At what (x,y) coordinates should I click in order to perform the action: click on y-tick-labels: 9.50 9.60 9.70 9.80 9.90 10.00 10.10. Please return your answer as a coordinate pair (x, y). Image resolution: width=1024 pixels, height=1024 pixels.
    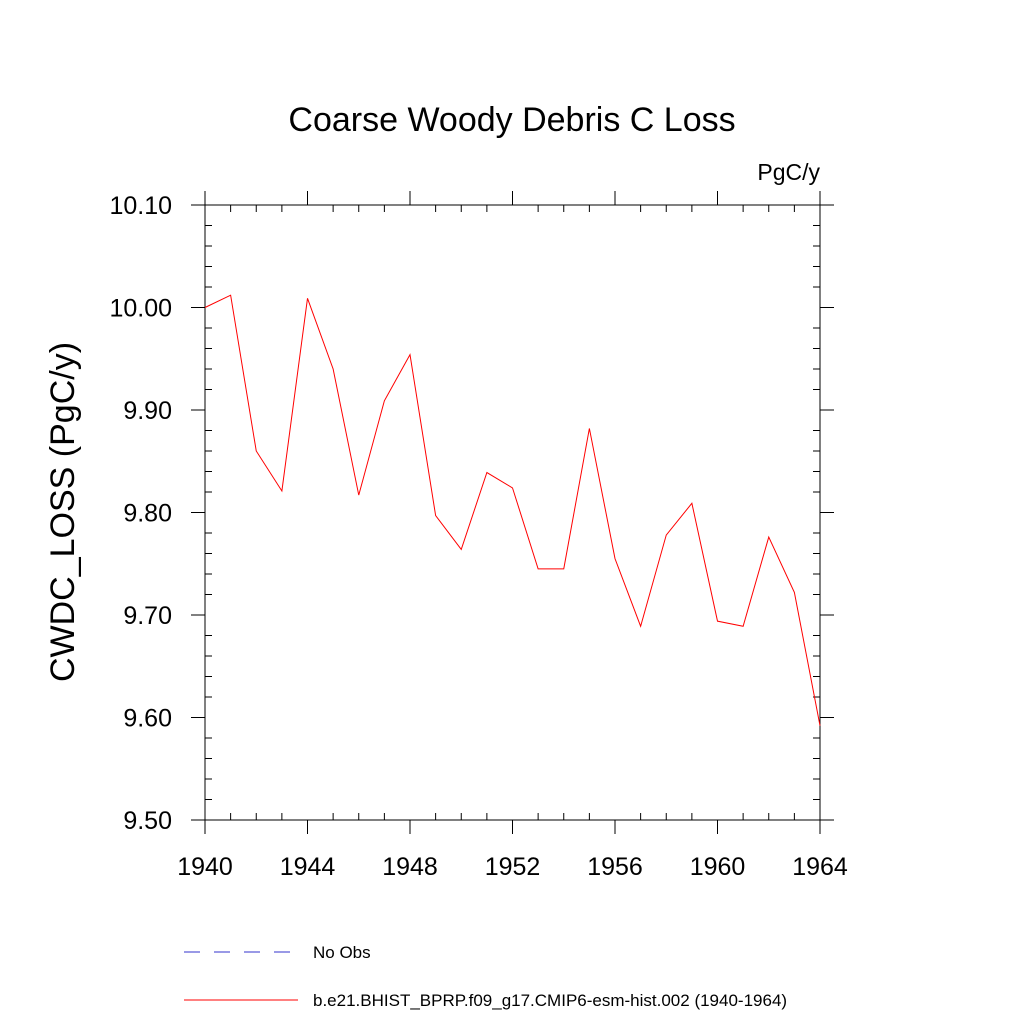
    Looking at the image, I should click on (140, 513).